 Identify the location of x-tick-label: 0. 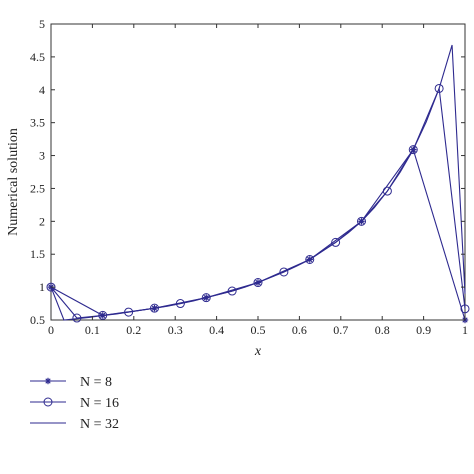
(51, 330).